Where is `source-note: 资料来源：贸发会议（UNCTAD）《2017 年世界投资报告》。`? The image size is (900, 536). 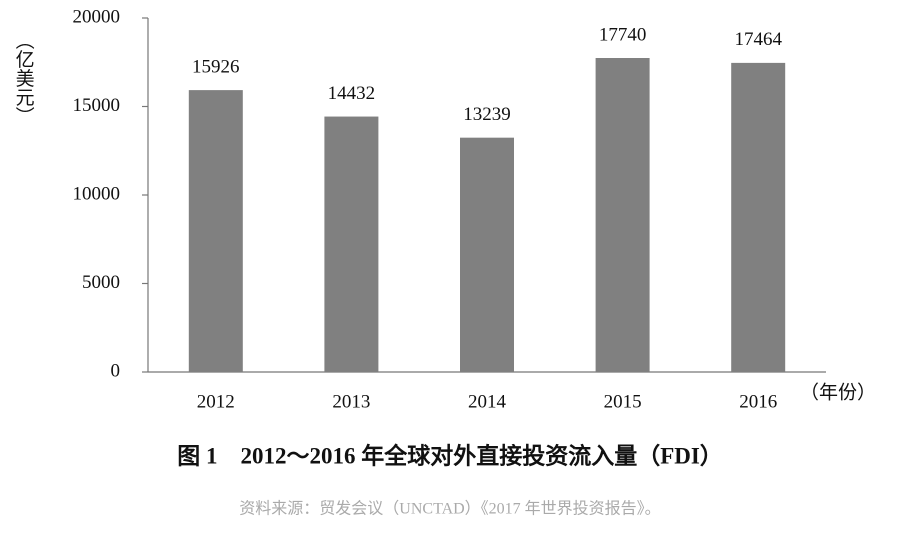
source-note: 资料来源：贸发会议（UNCTAD）《2017 年世界投资报告》。 is located at coordinates (449, 509).